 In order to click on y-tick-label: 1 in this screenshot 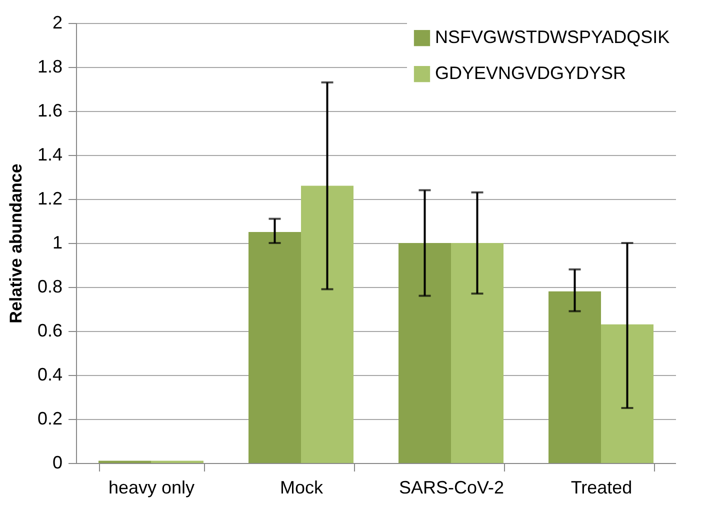, I will do `click(57, 242)`.